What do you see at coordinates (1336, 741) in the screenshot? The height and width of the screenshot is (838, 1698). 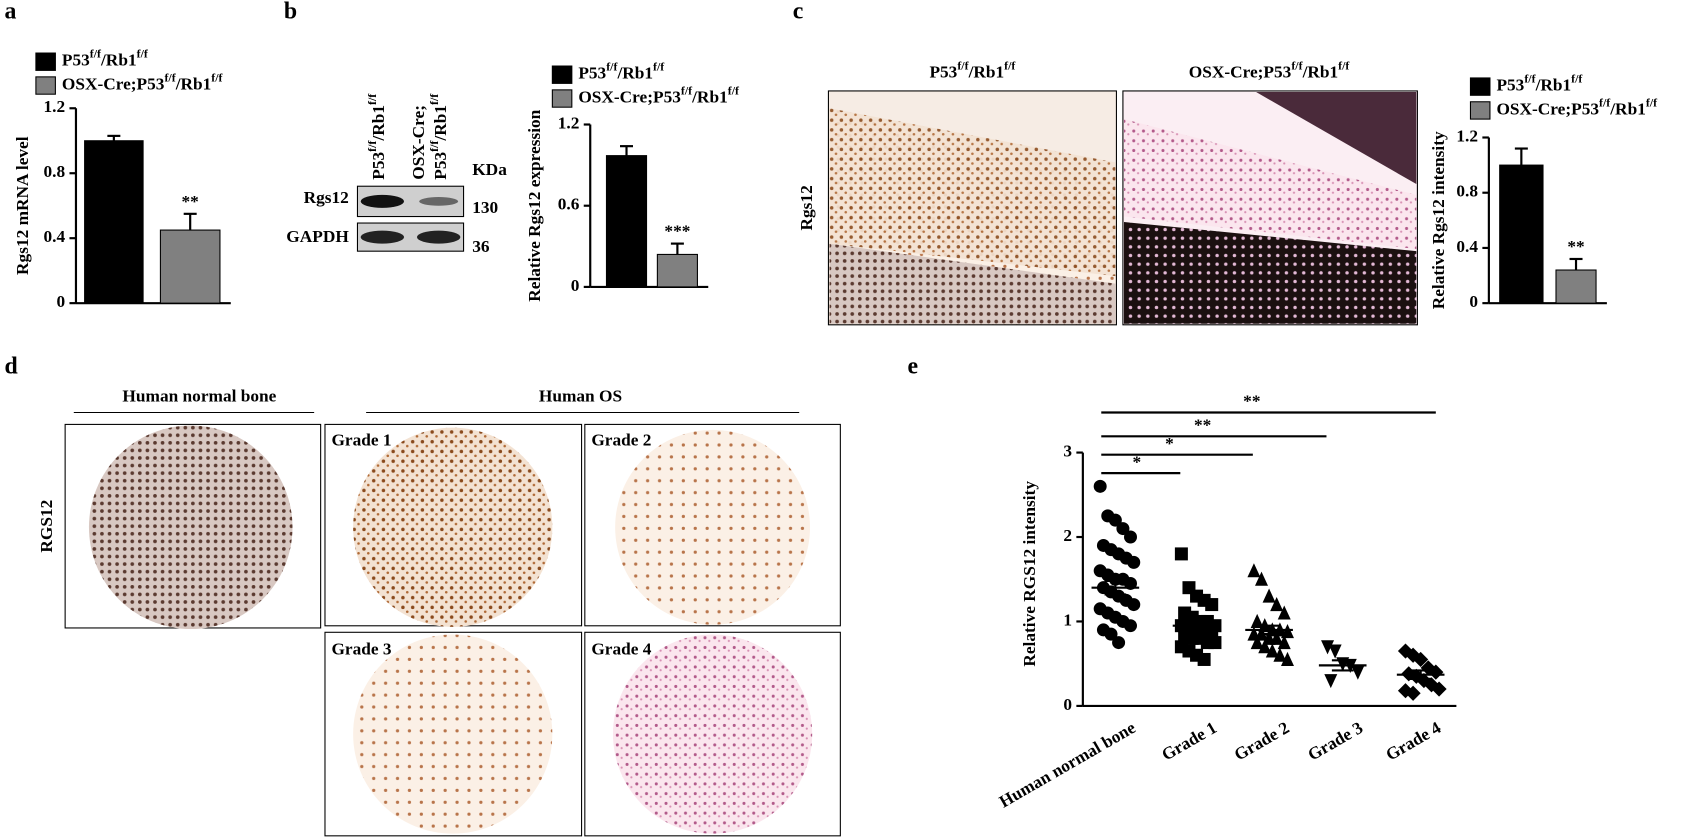 I see `x-tick-label: Grade 3` at bounding box center [1336, 741].